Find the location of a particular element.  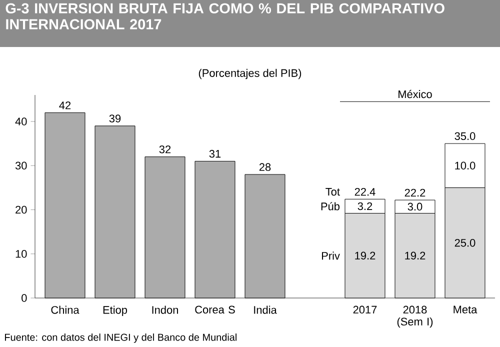

y-tick-label: 0 is located at coordinates (24, 298).